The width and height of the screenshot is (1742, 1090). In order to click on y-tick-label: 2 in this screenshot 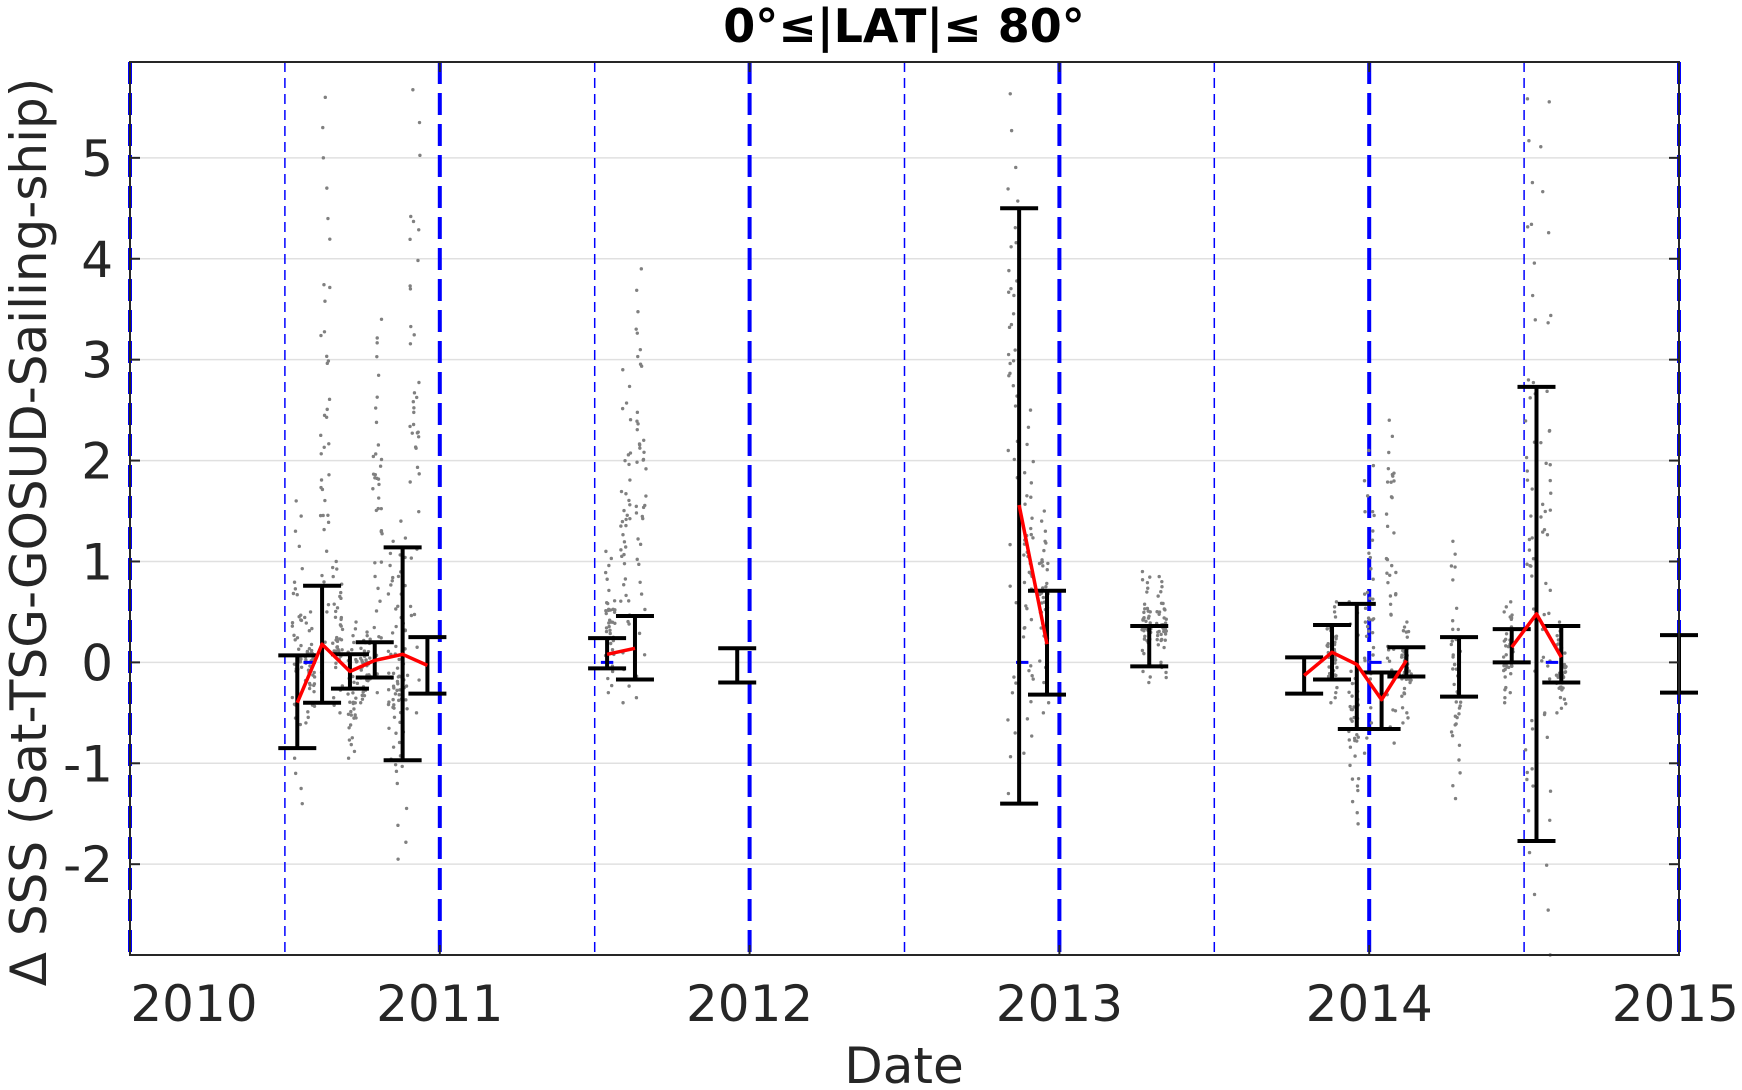, I will do `click(97, 462)`.